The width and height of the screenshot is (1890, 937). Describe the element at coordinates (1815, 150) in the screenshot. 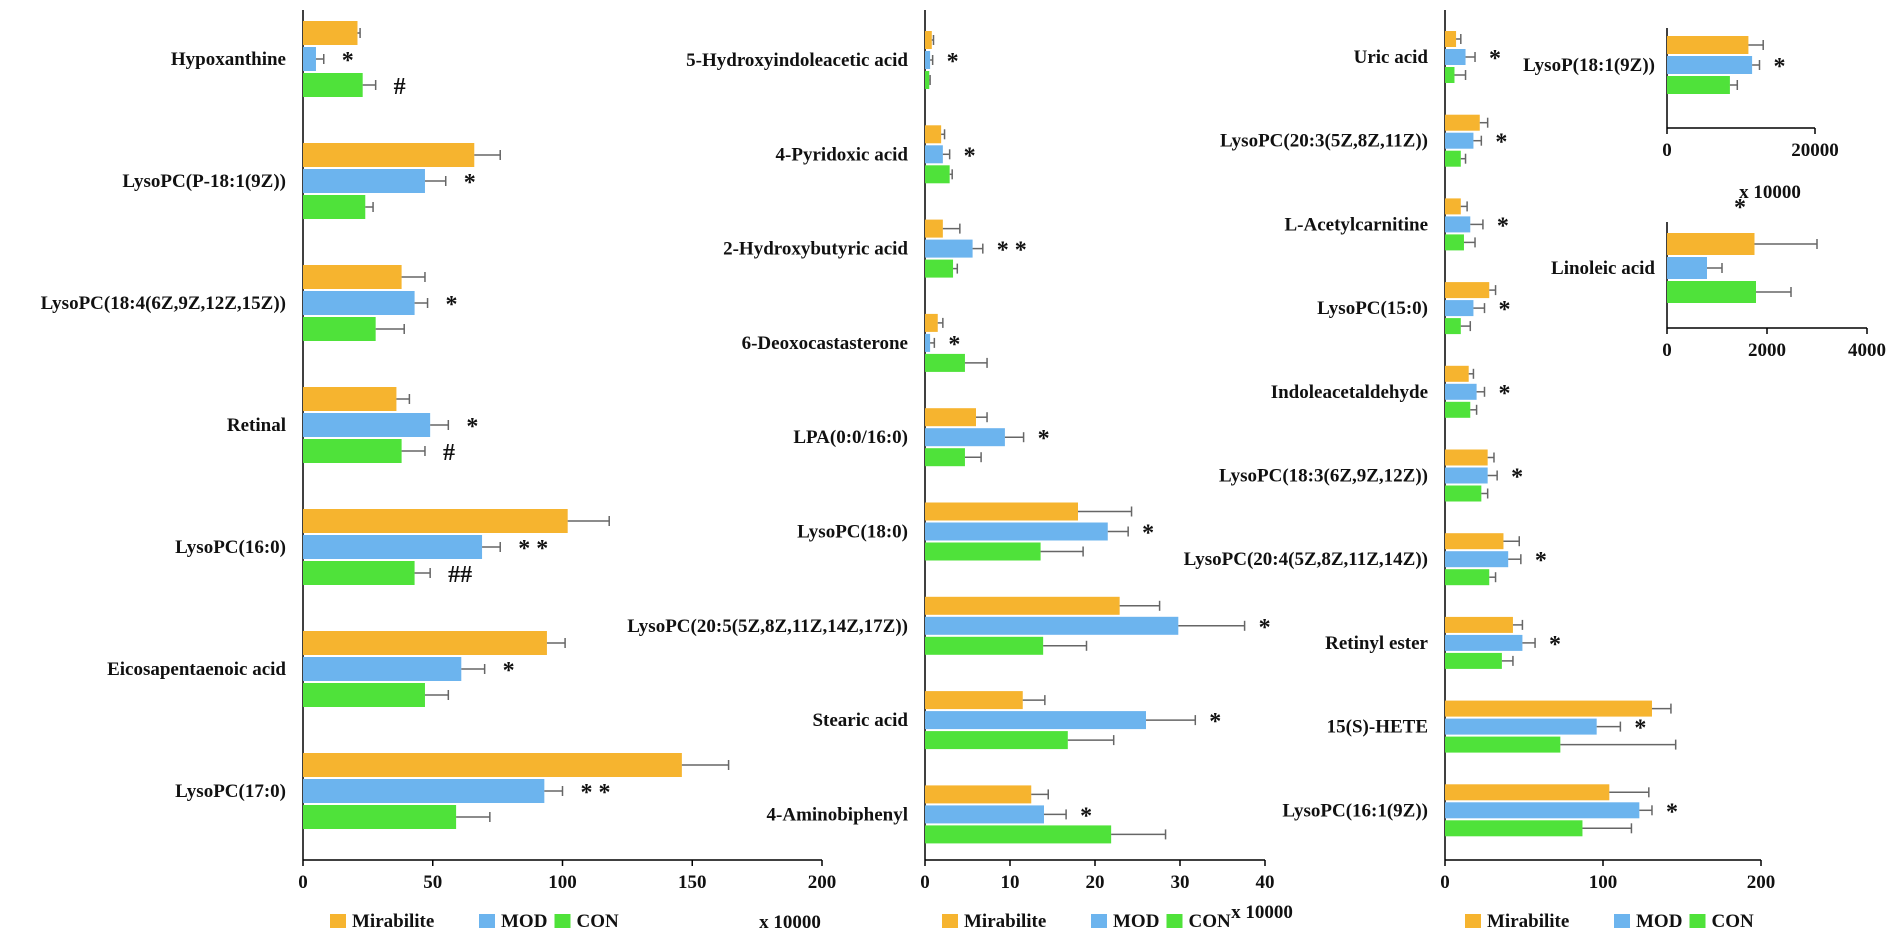

I see `x-tick-label: 20000` at that location.